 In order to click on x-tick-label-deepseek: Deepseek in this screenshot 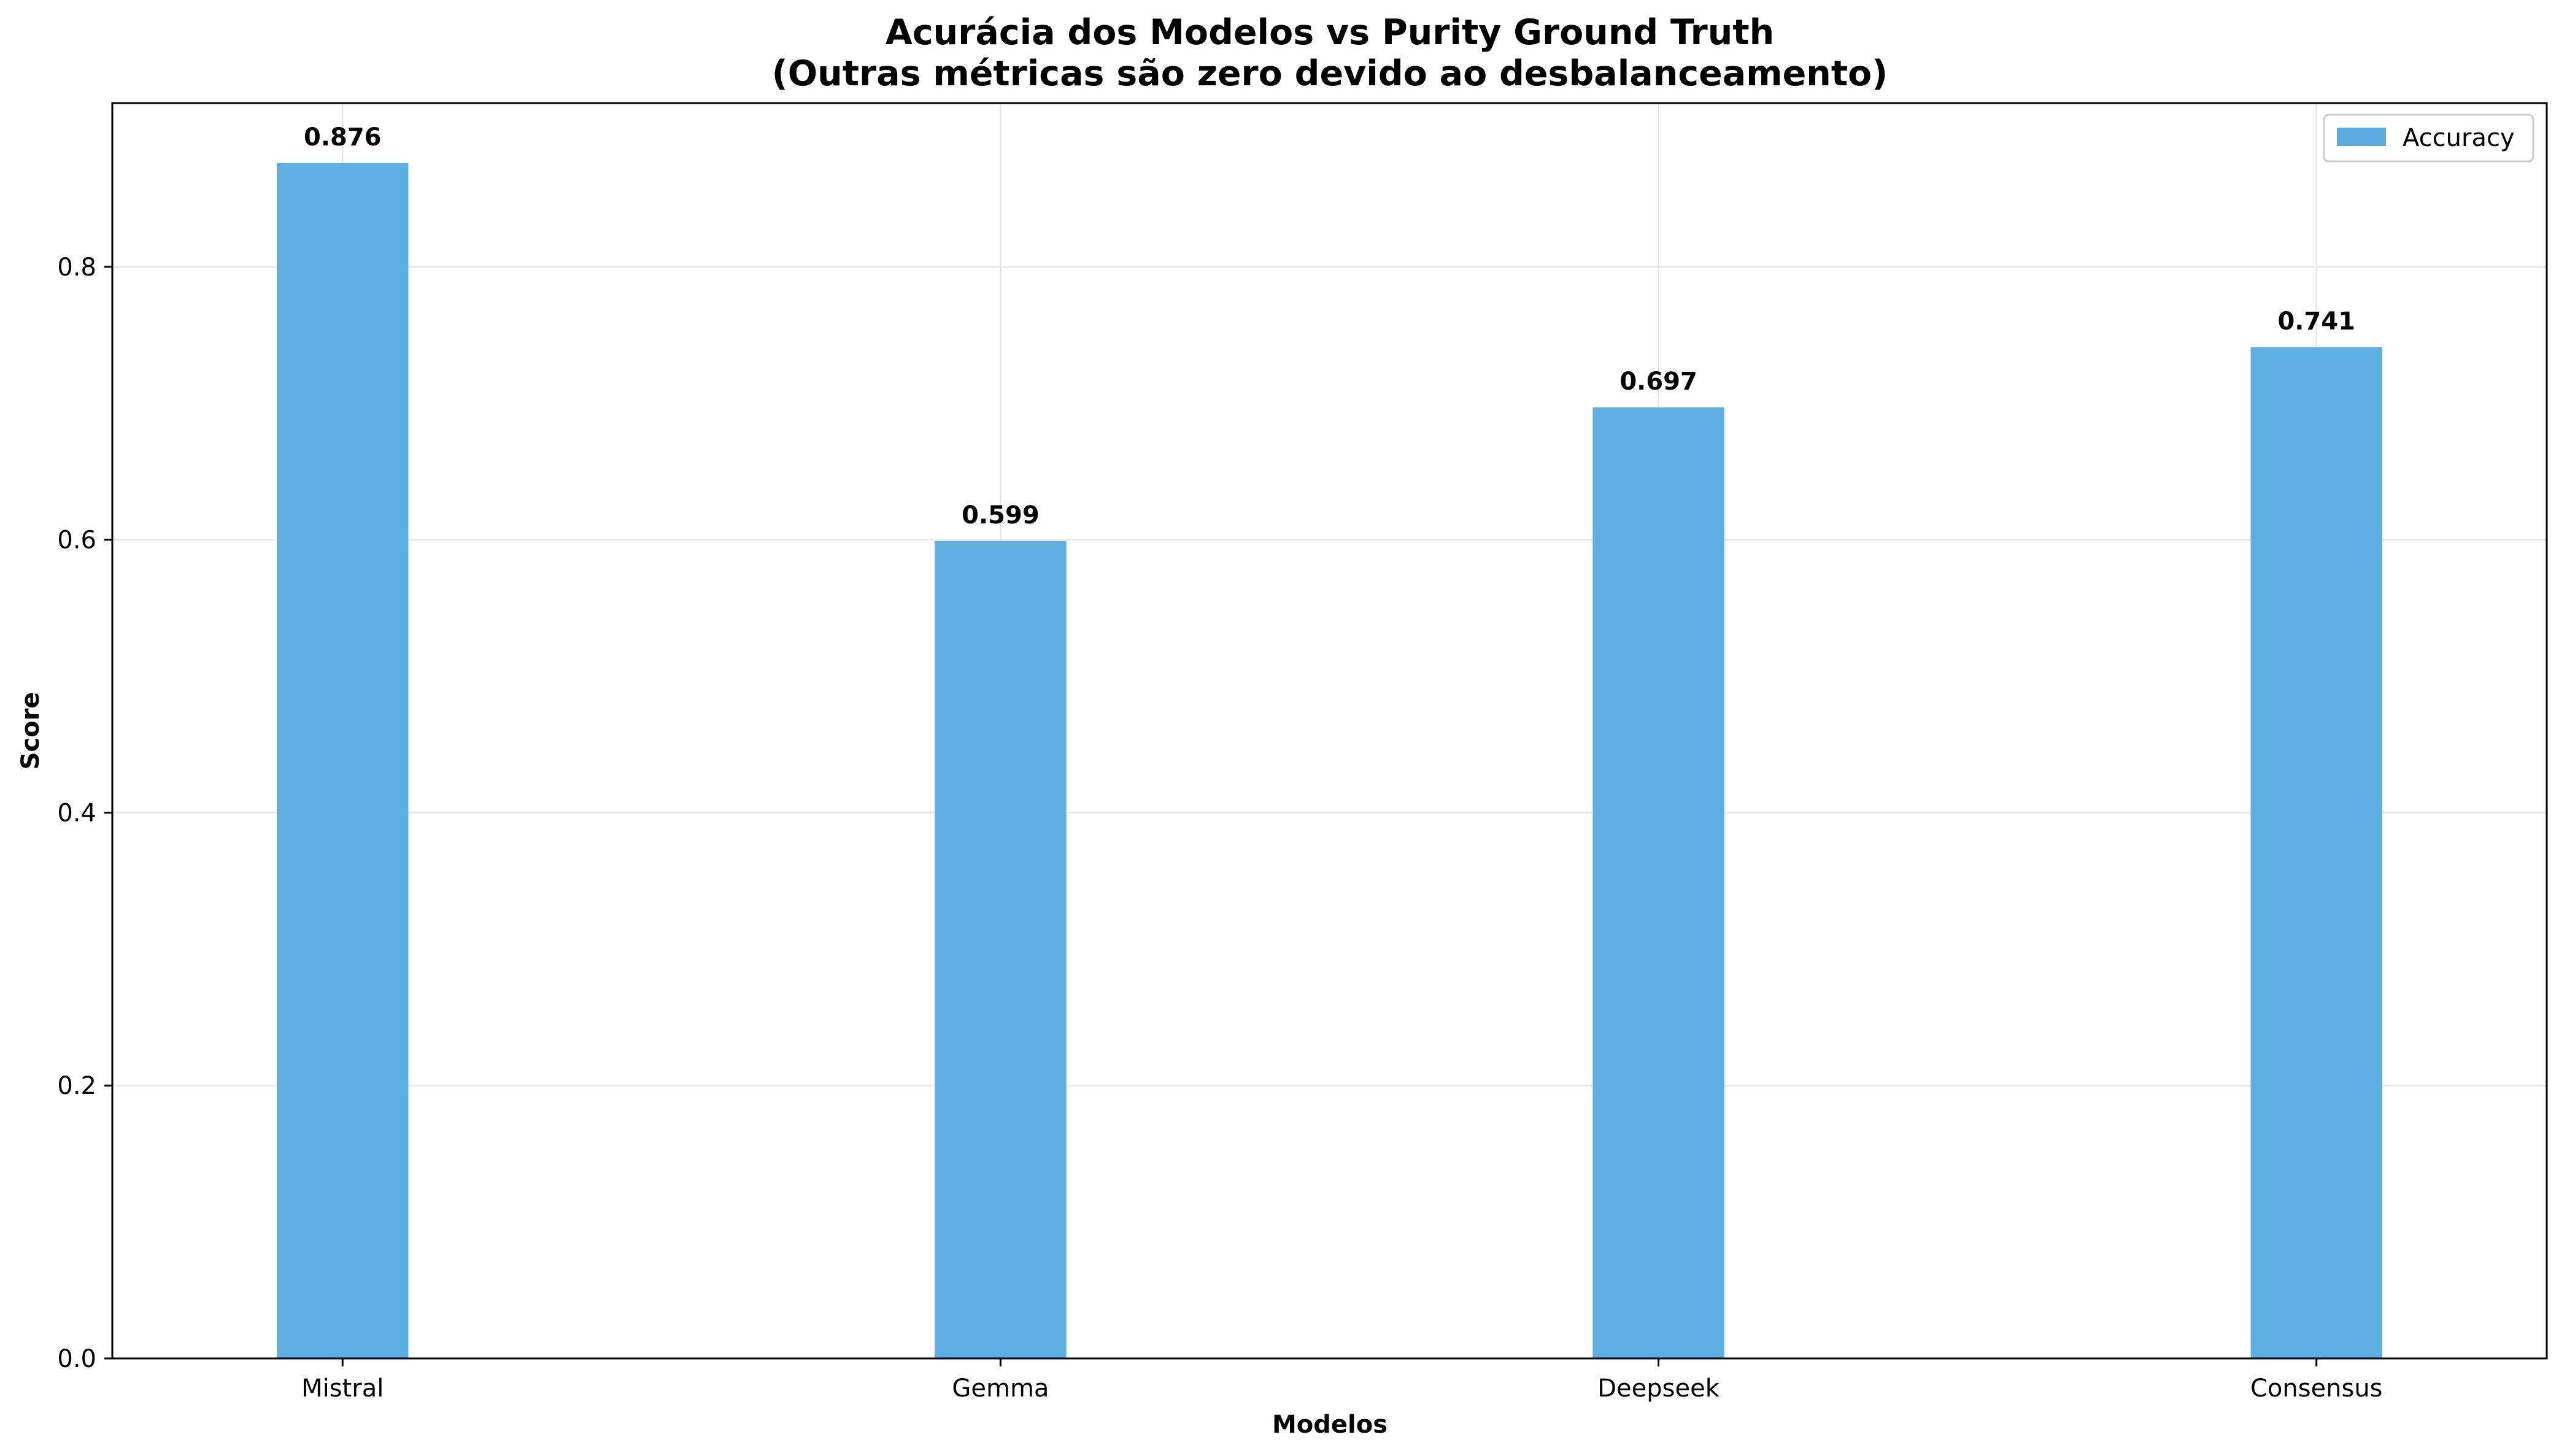, I will do `click(1658, 1388)`.